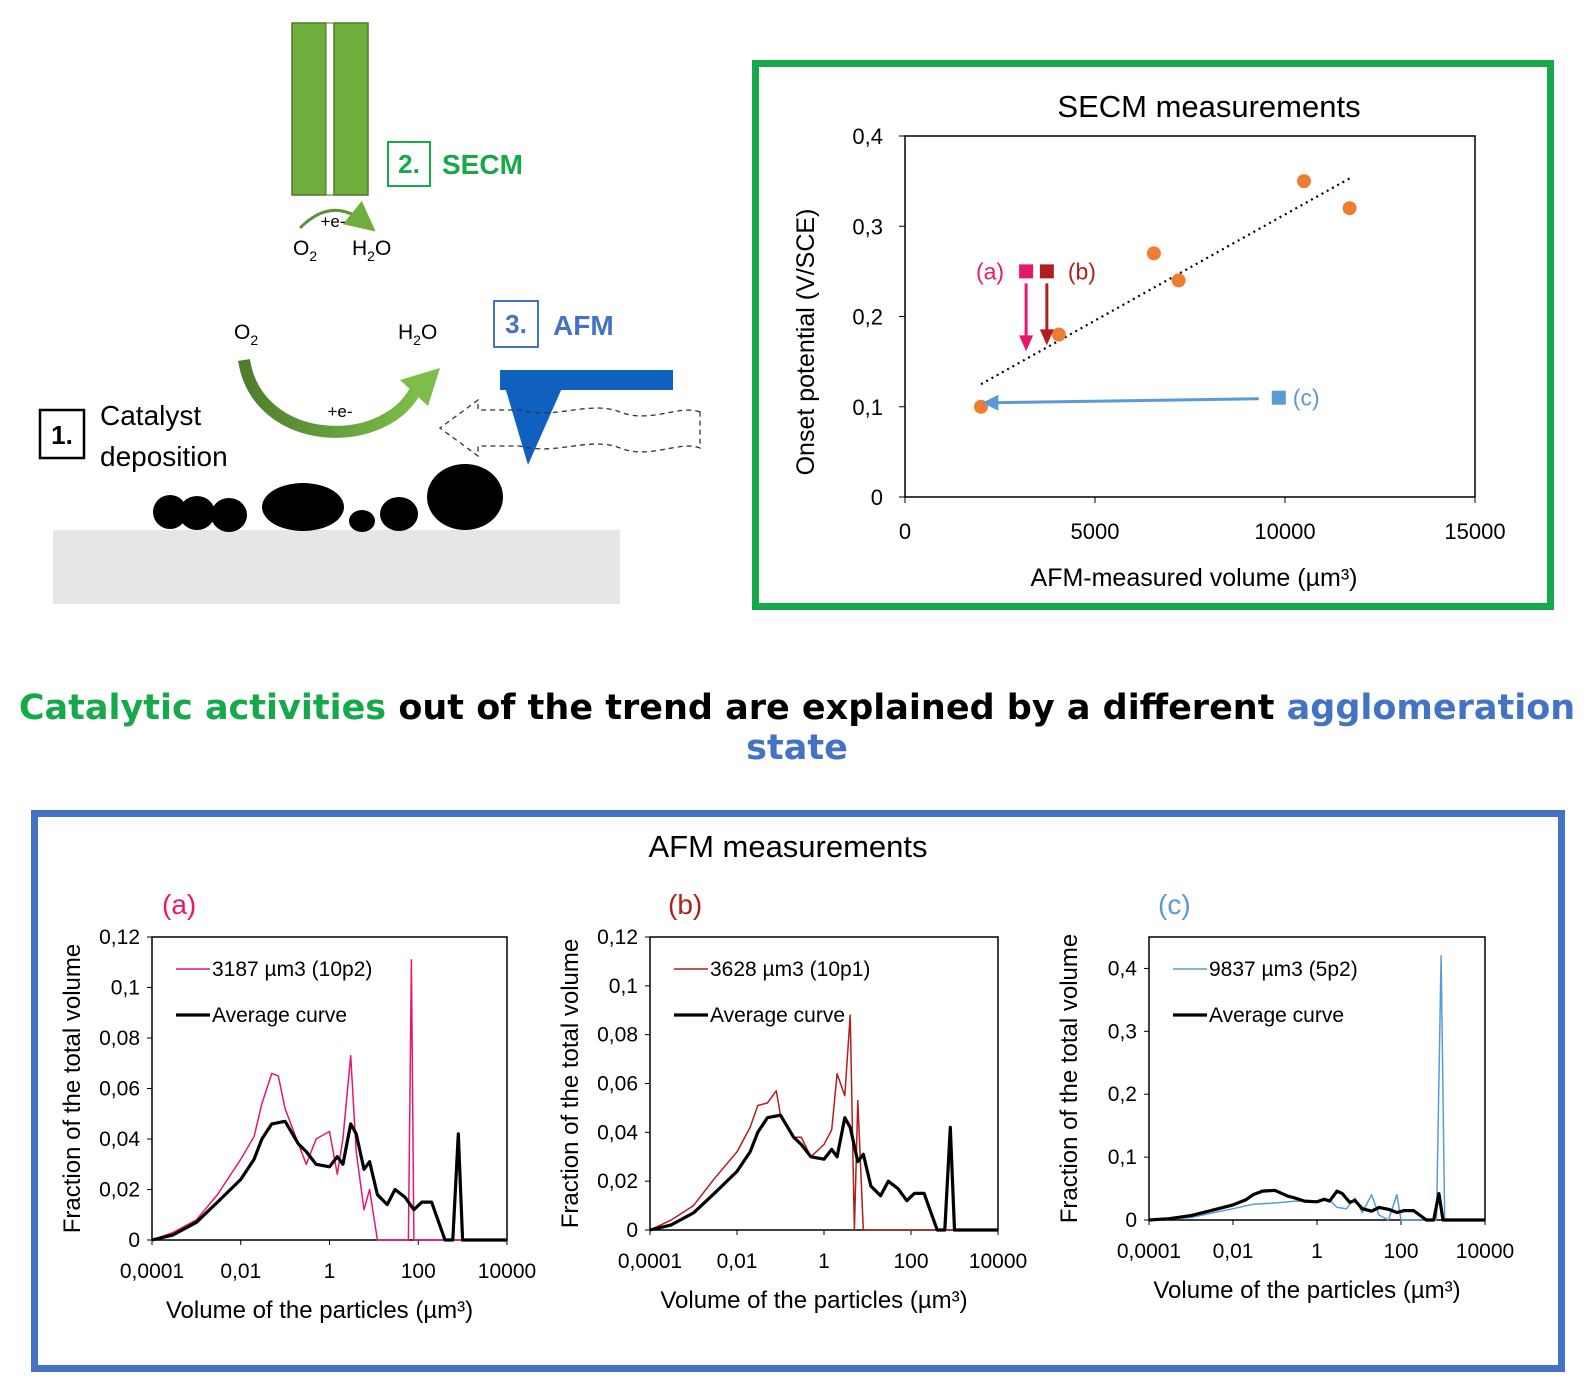 Image resolution: width=1594 pixels, height=1399 pixels. Describe the element at coordinates (330, 109) in the screenshot. I see `secm-probe` at that location.